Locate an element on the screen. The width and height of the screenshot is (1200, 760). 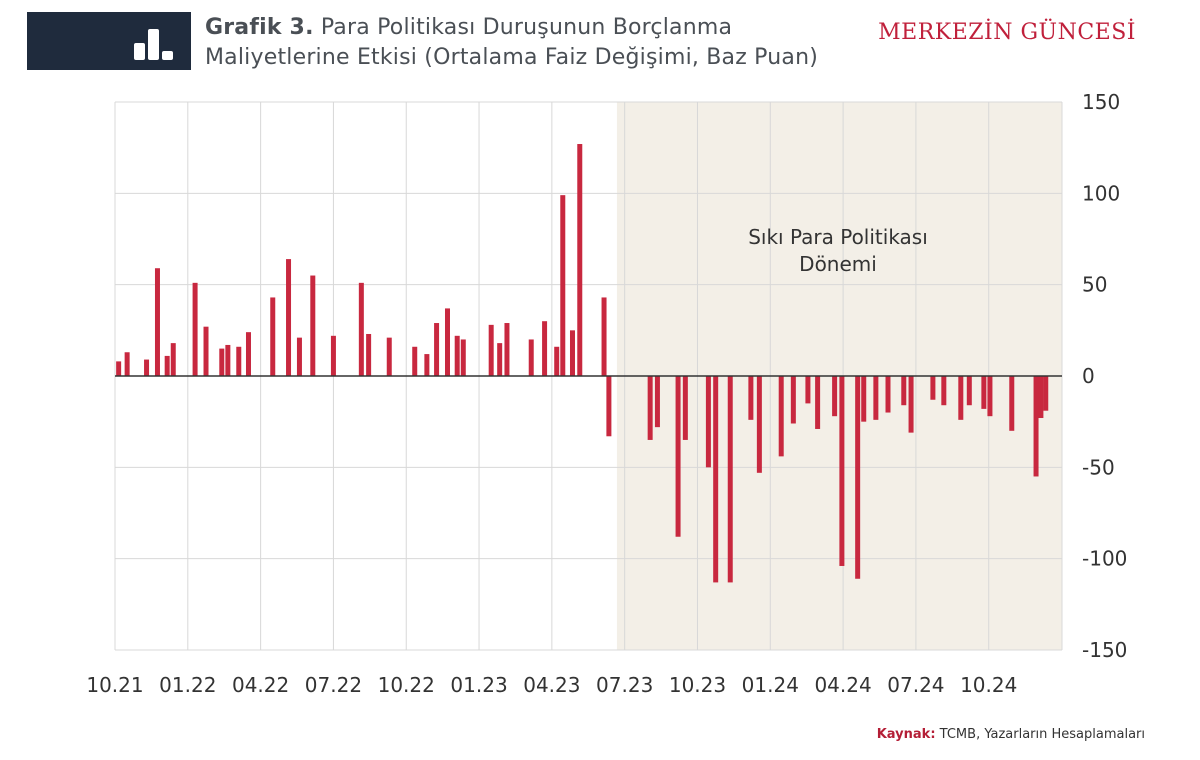
brand-logo-text: MERKEZİN GÜNCESİ is located at coordinates (1007, 32).